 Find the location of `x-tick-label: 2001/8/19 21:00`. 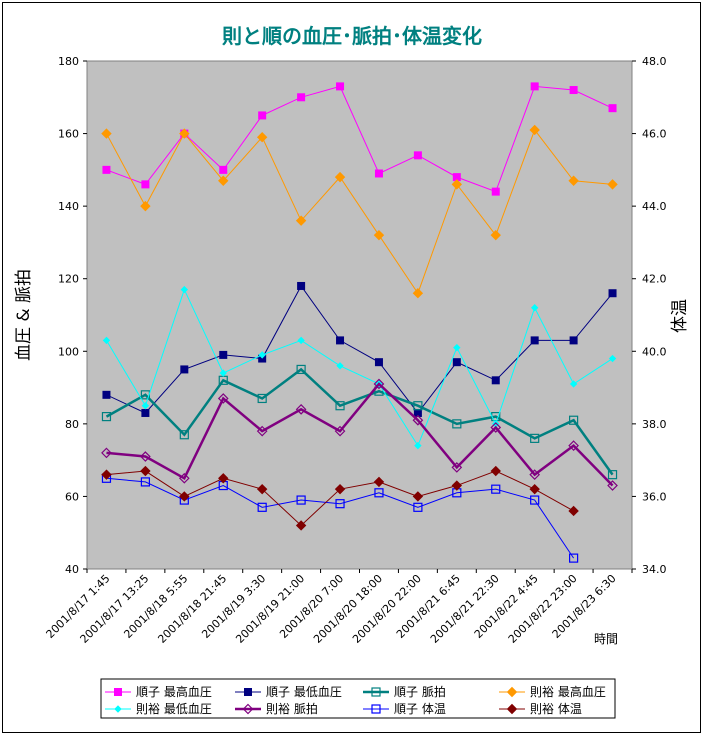

x-tick-label: 2001/8/19 21:00 is located at coordinates (270, 609).